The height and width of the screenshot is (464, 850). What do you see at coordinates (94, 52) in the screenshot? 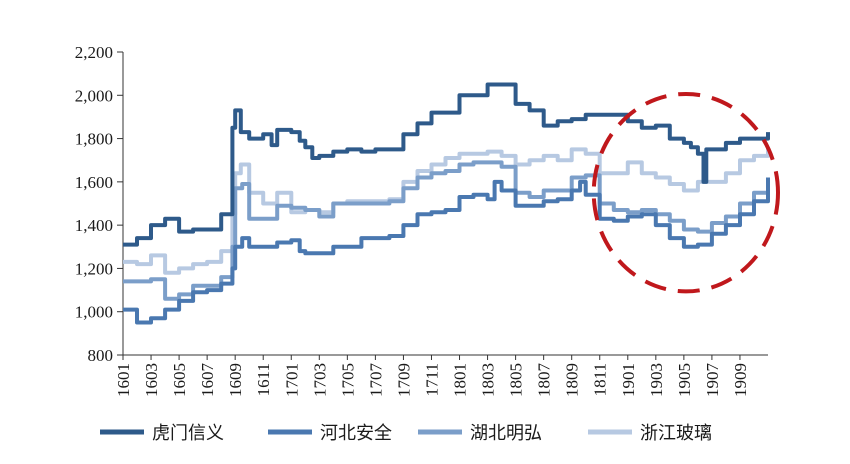
I see `y-tick-label: 2,200` at bounding box center [94, 52].